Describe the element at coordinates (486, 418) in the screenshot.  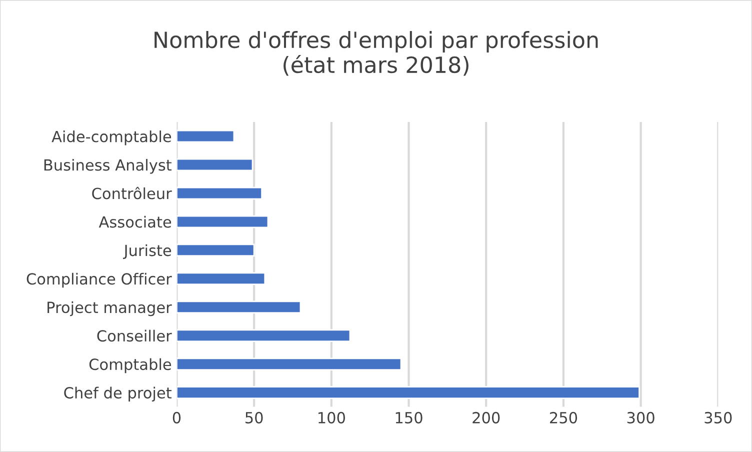
I see `x-tick-label: 200` at that location.